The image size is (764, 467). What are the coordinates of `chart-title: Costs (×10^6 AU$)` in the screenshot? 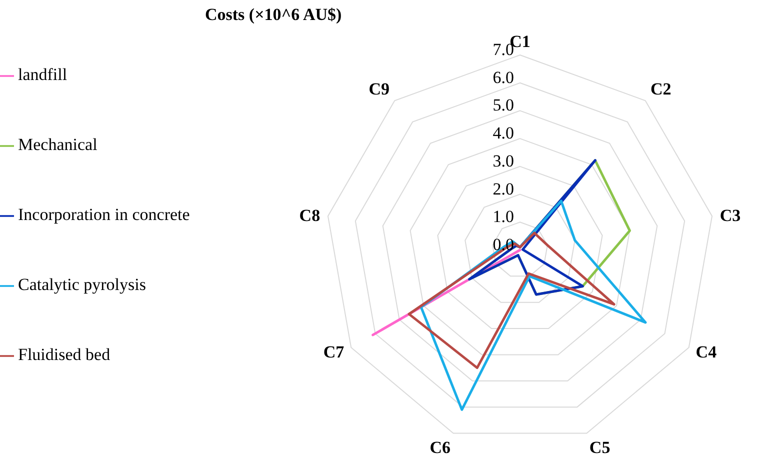 It's located at (273, 15).